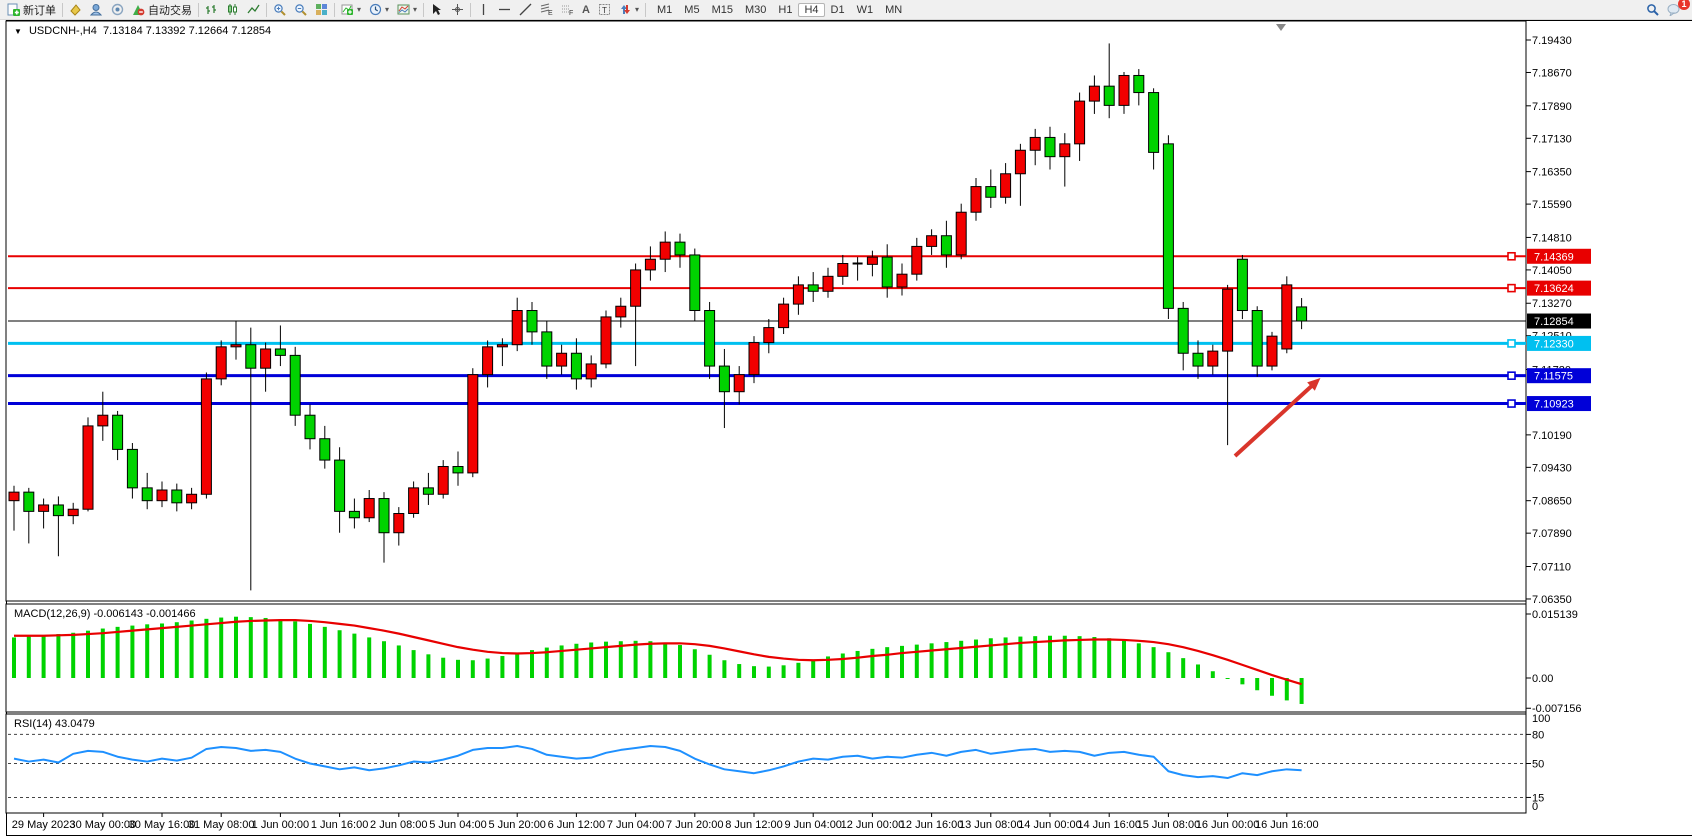 Image resolution: width=1692 pixels, height=837 pixels. Describe the element at coordinates (375, 9) in the screenshot. I see `periods-icon` at that location.